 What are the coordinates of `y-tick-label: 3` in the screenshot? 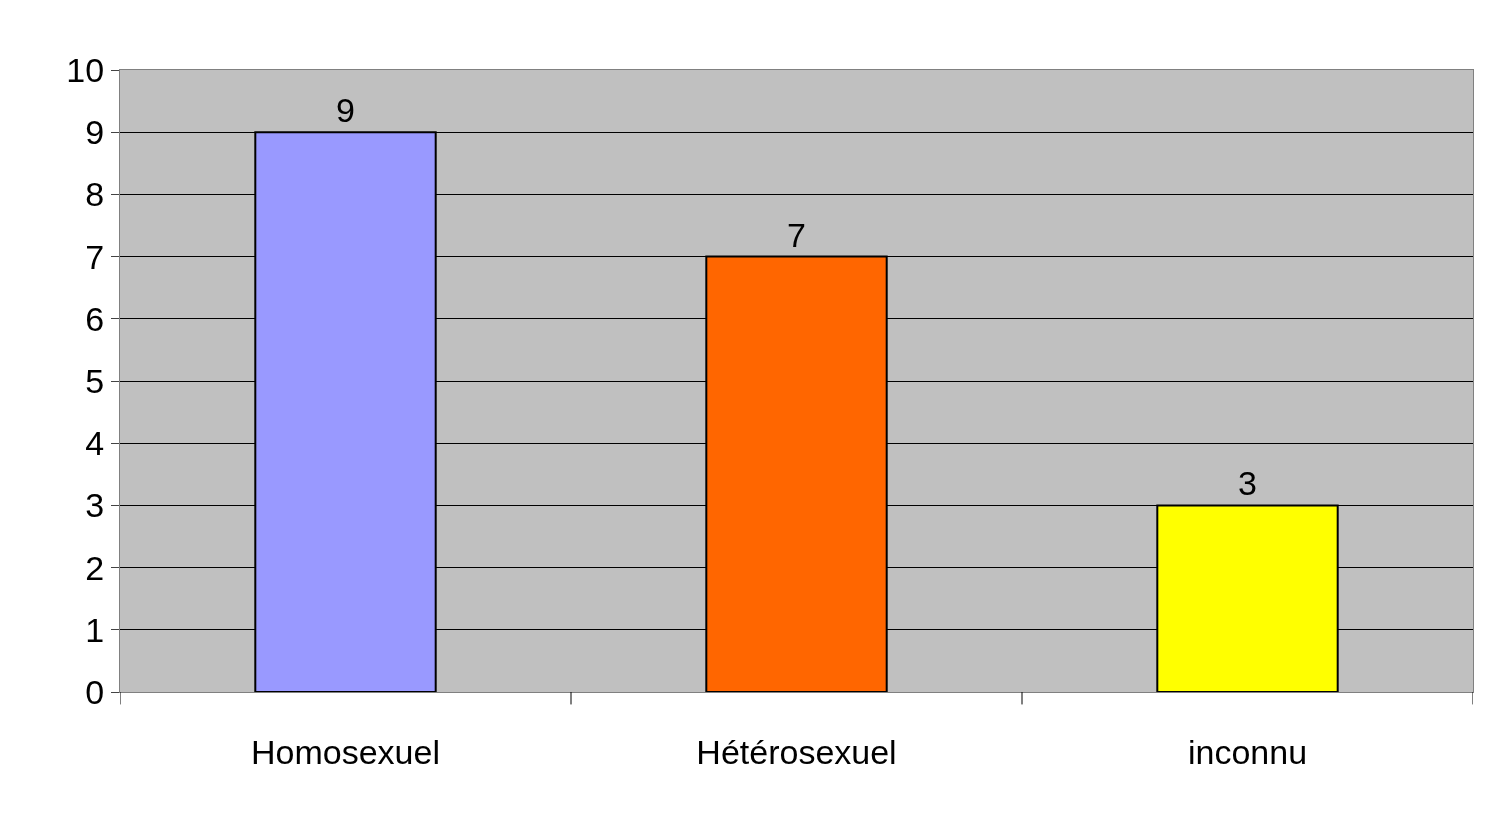 It's located at (95, 505).